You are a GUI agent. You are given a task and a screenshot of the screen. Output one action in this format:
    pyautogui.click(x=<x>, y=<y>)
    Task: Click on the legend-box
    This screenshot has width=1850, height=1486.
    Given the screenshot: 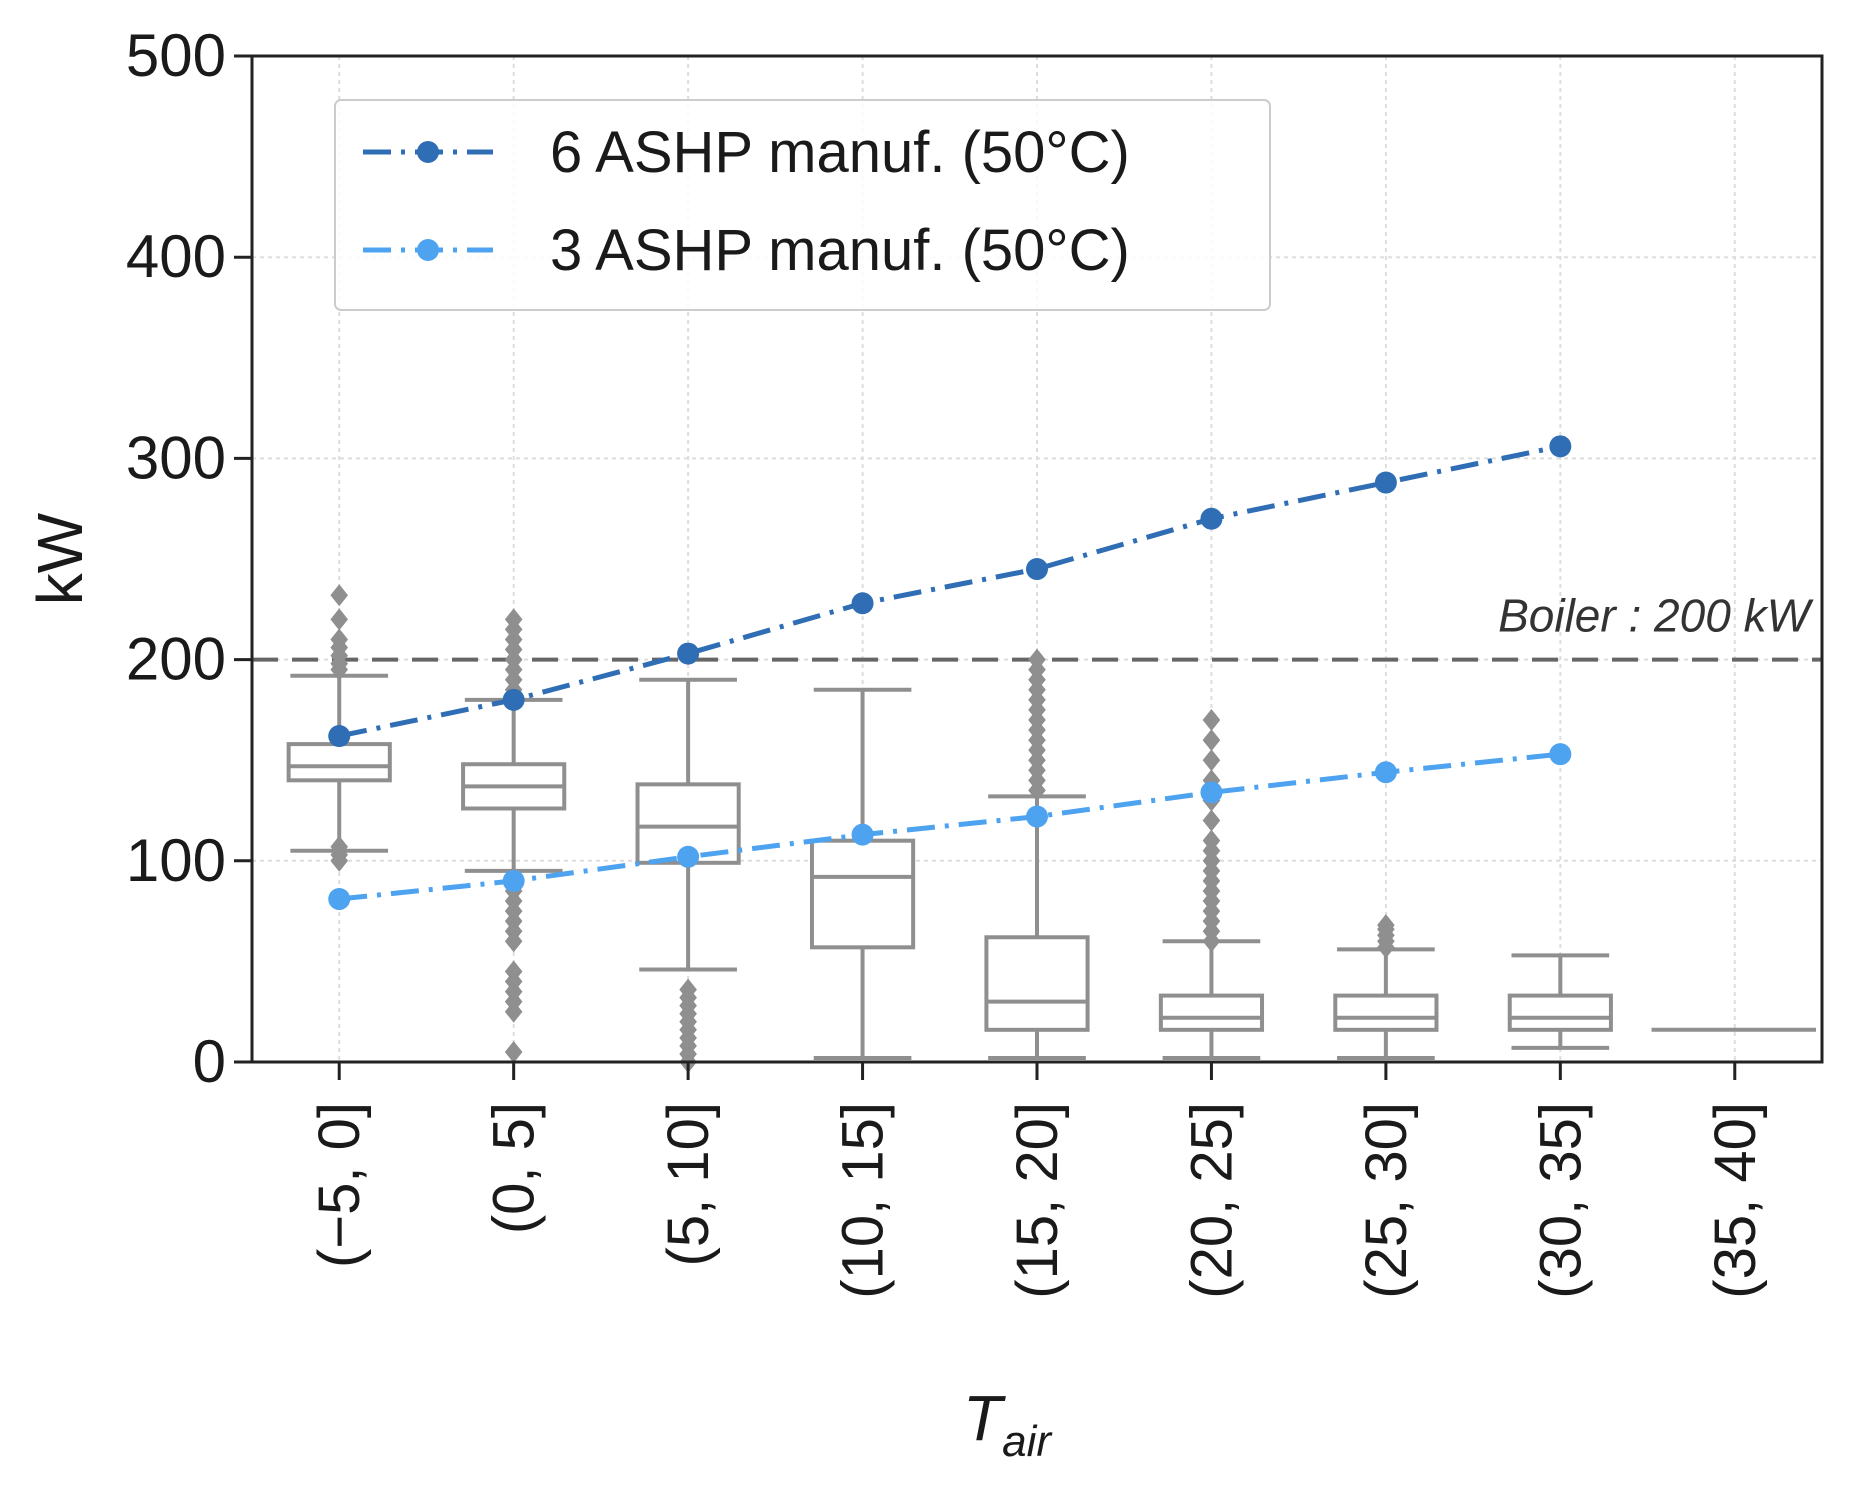 What is the action you would take?
    pyautogui.click(x=802, y=205)
    